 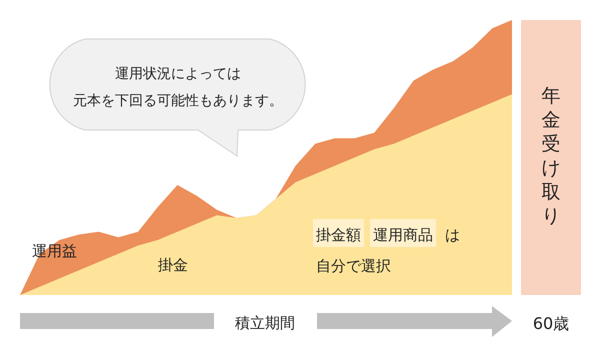 What do you see at coordinates (173, 265) in the screenshot?
I see `series-label: 掛金` at bounding box center [173, 265].